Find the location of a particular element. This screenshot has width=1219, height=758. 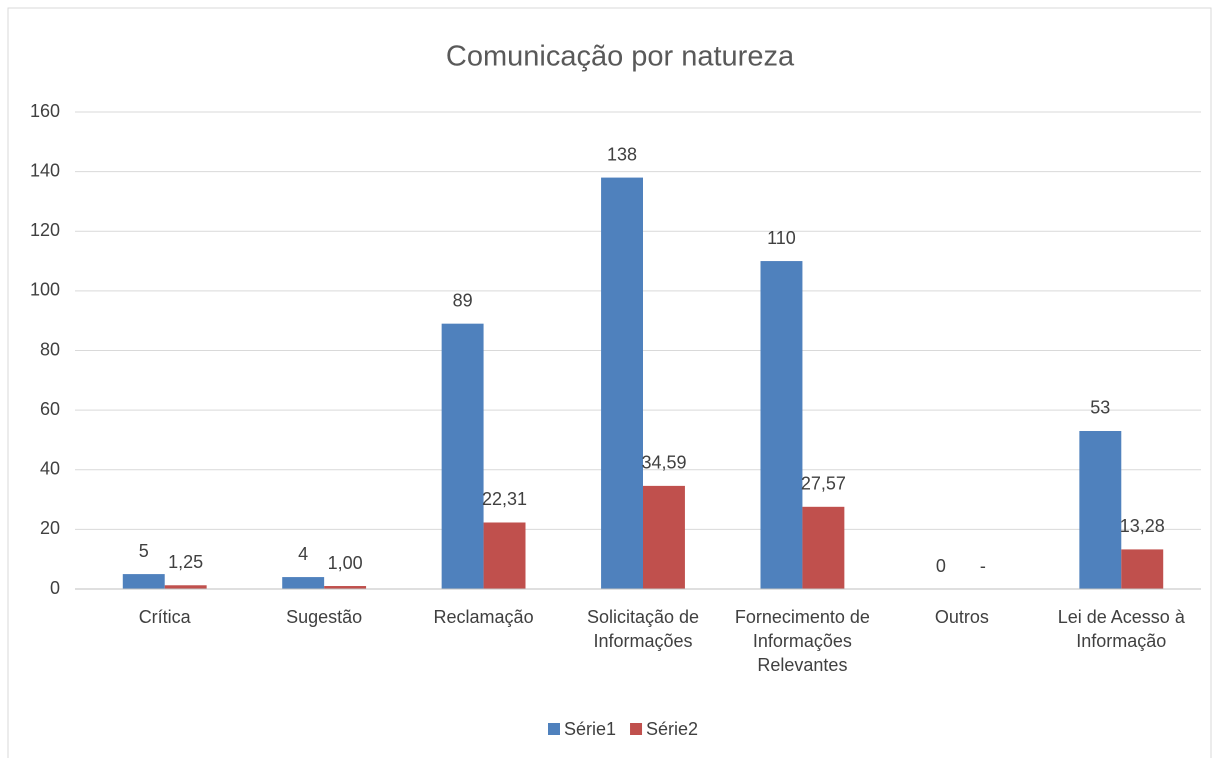

data-label: 1,25 is located at coordinates (185, 562).